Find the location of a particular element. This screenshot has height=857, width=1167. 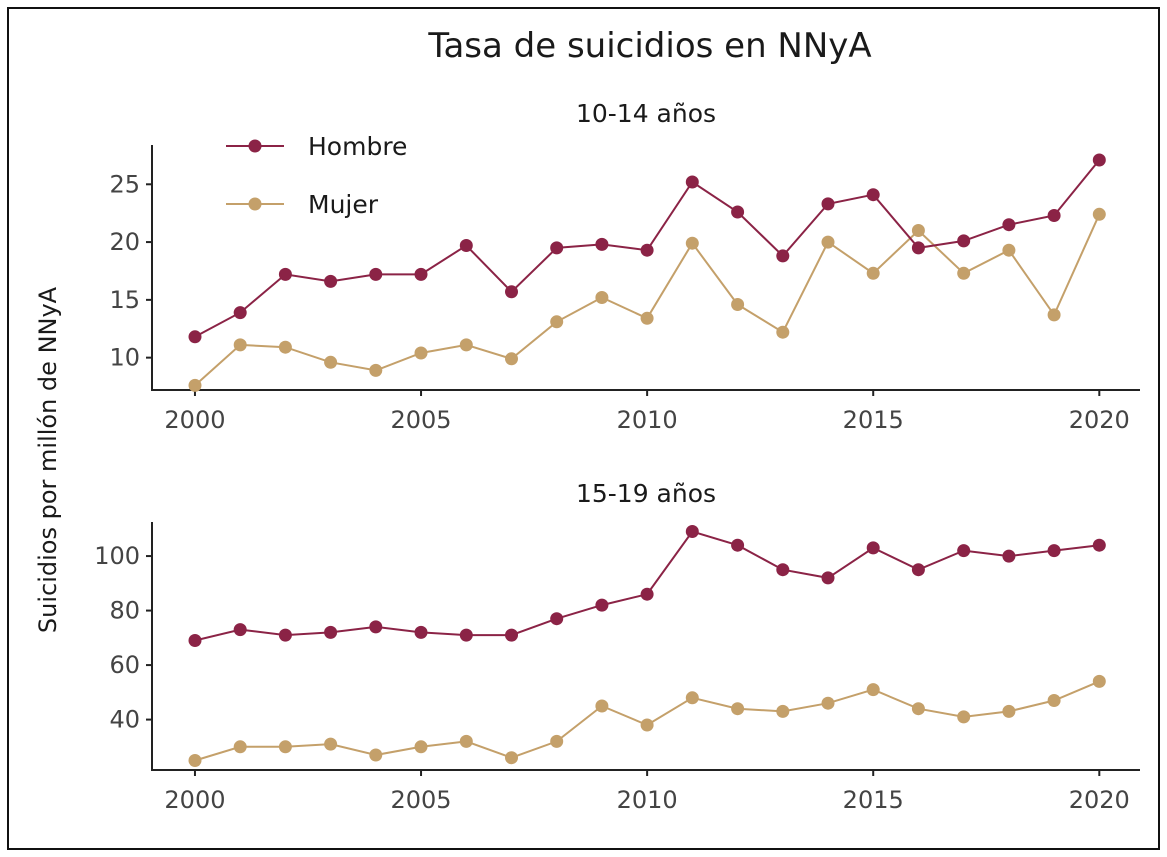

point-15-19-anos-hombre-2016 is located at coordinates (918, 570).